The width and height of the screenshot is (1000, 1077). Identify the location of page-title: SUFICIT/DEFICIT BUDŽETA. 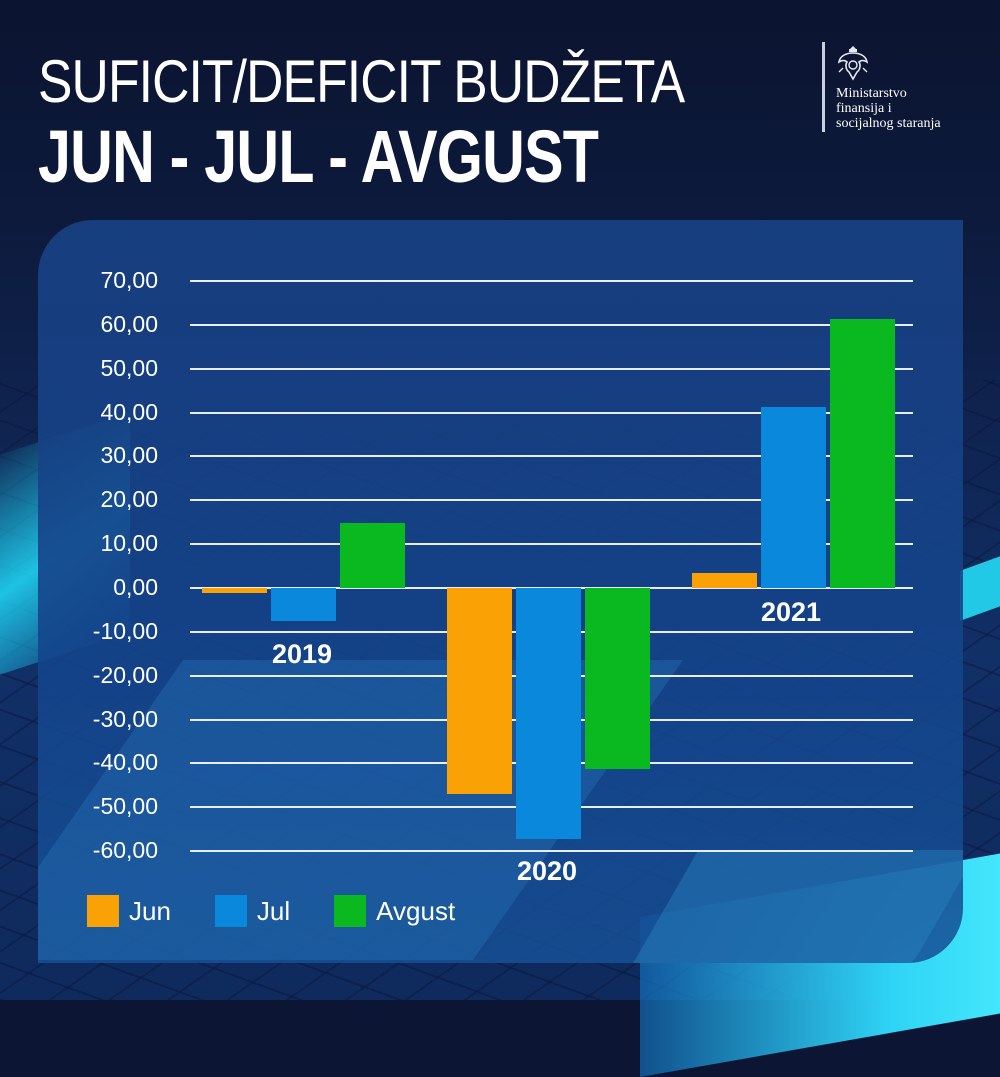
(361, 81).